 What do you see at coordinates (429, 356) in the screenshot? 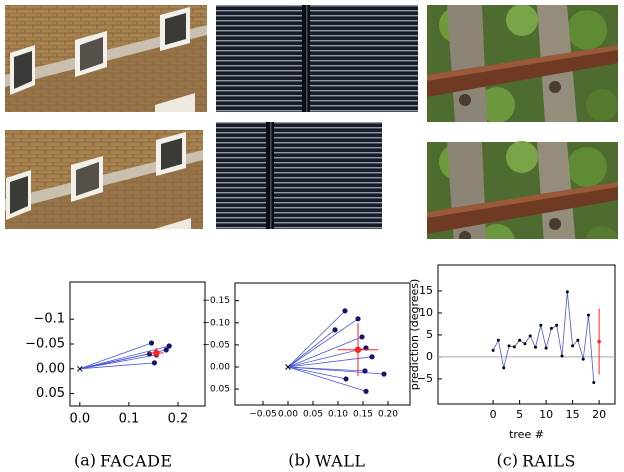
I see `y-tick-label: 0` at bounding box center [429, 356].